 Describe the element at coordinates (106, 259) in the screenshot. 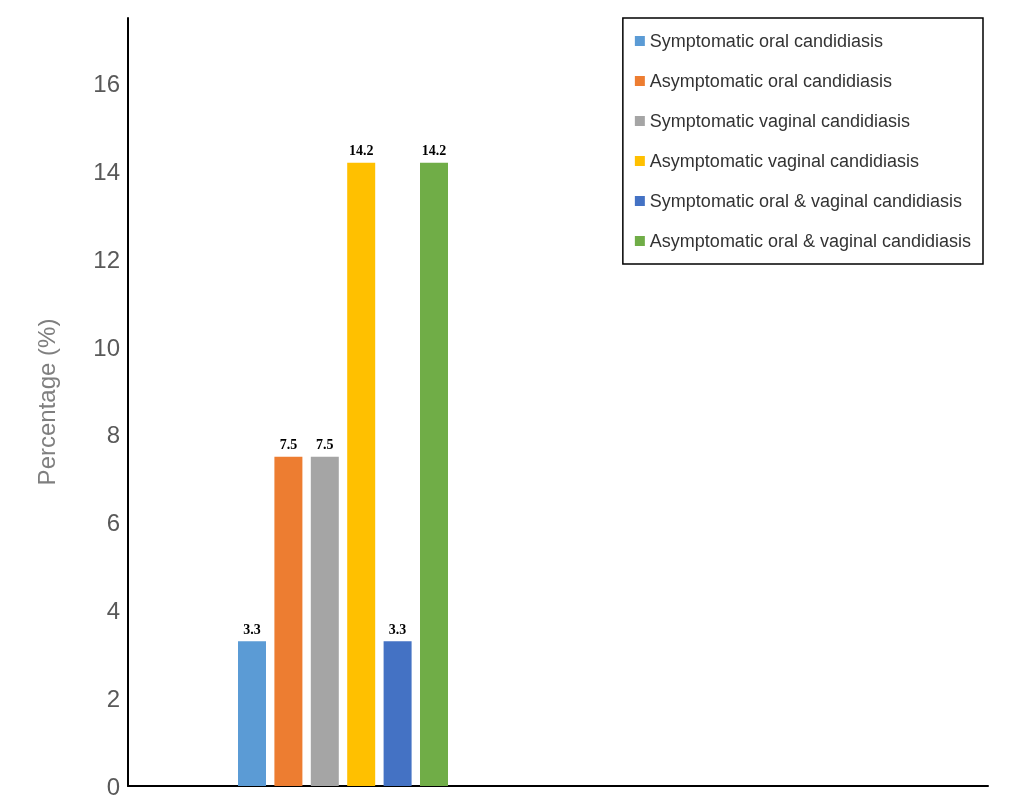

I see `y-tick-label: 12` at that location.